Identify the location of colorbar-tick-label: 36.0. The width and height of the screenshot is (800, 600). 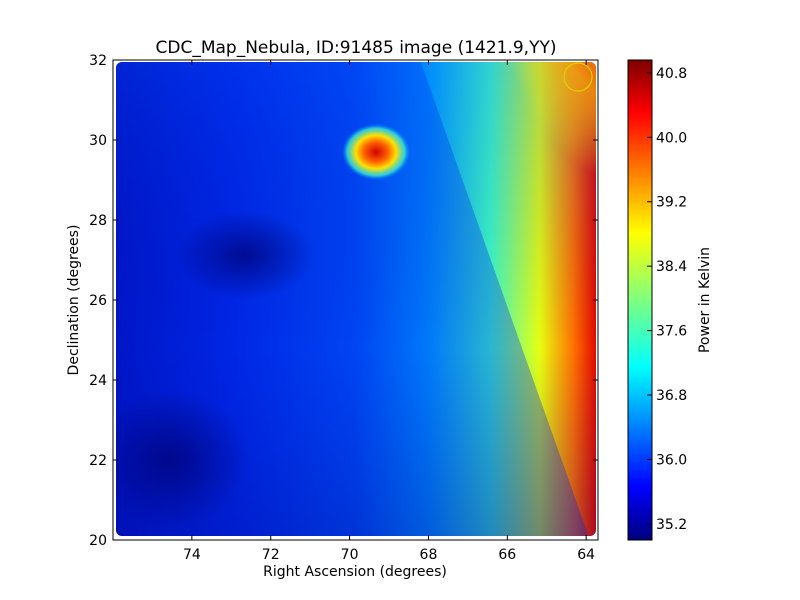
(671, 460).